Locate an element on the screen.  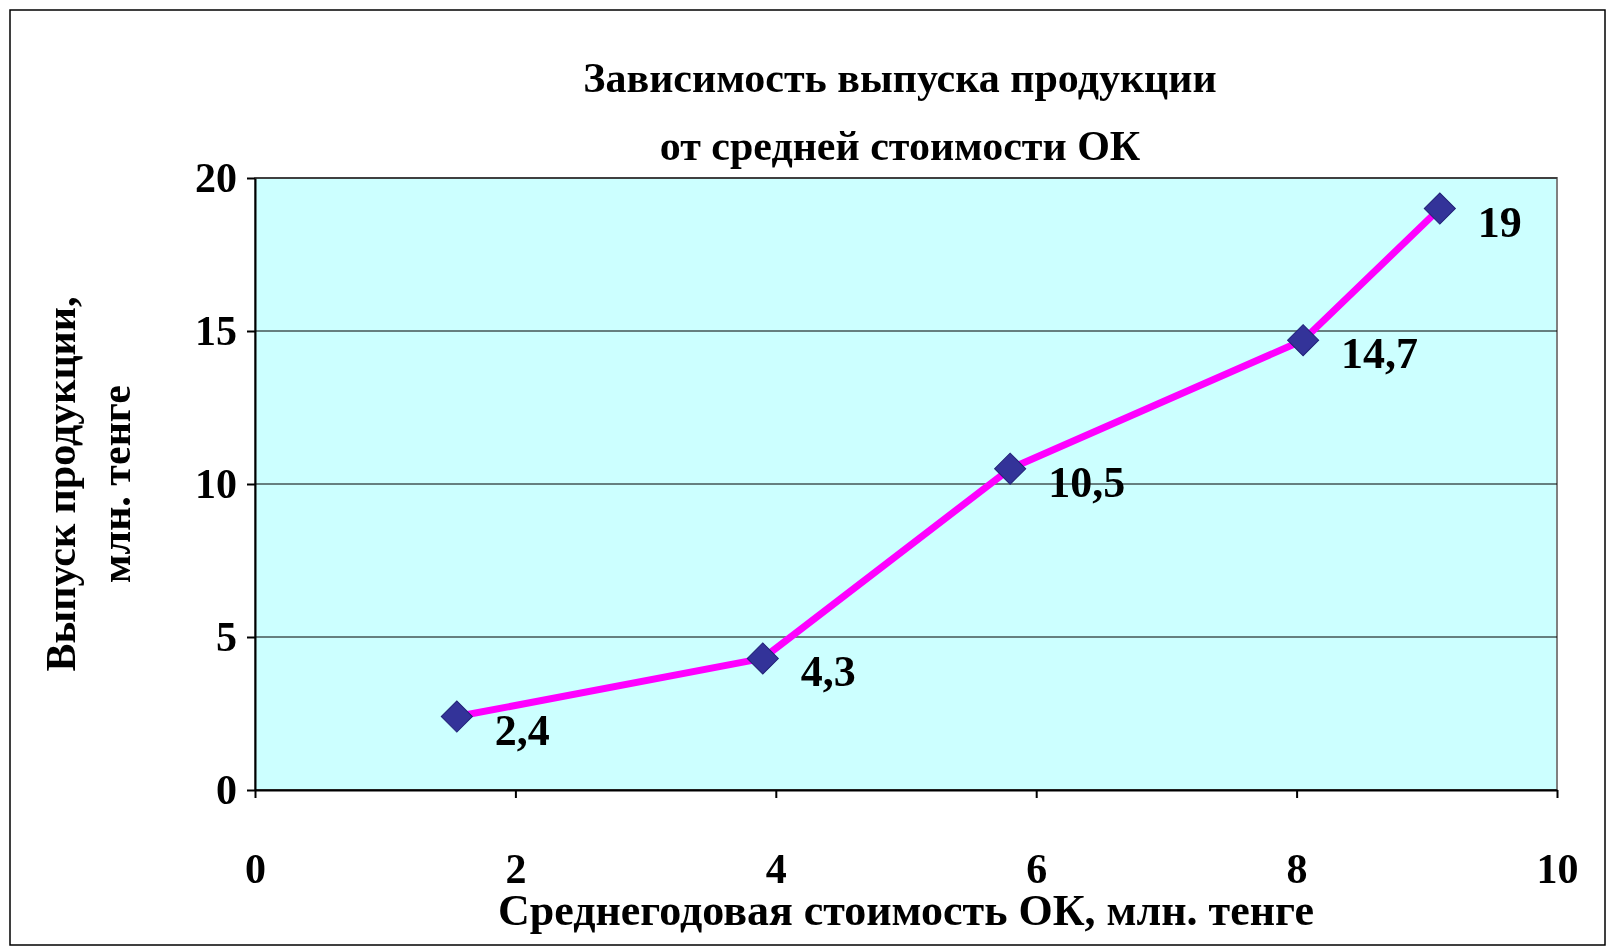
data-label: 10,5 is located at coordinates (1087, 482).